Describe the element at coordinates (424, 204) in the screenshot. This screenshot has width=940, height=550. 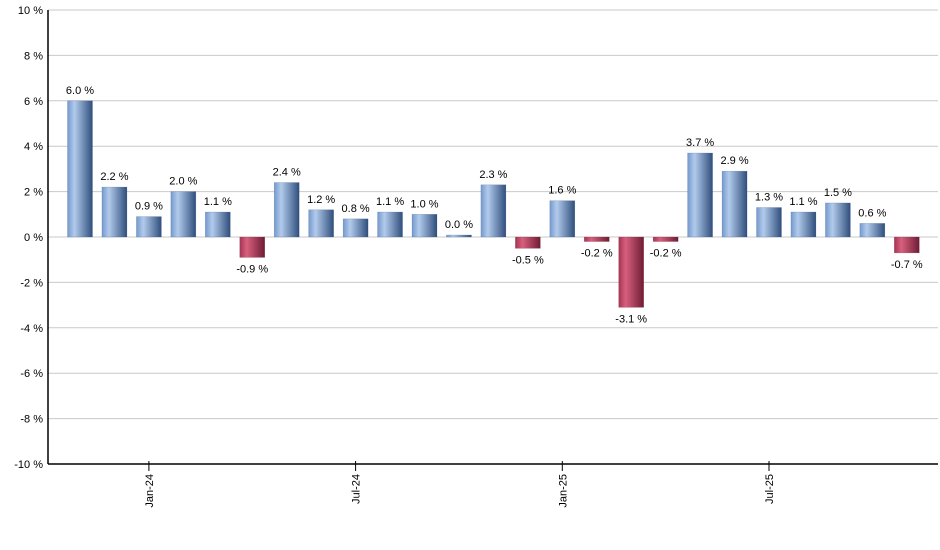
I see `bar-value-label: 1.0 %` at that location.